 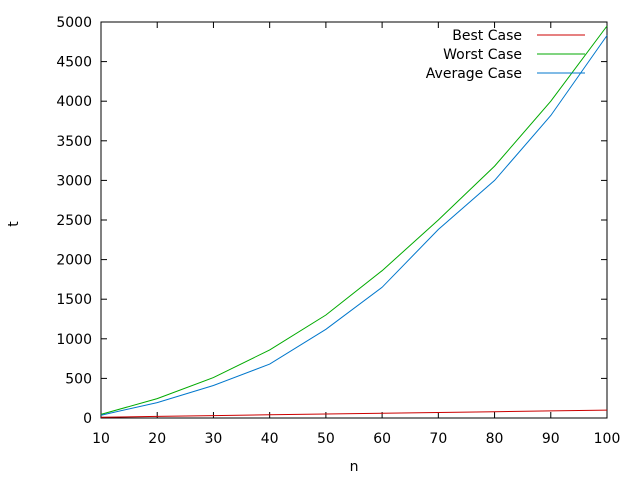 What do you see at coordinates (74, 221) in the screenshot?
I see `y-tick-label: 2500` at bounding box center [74, 221].